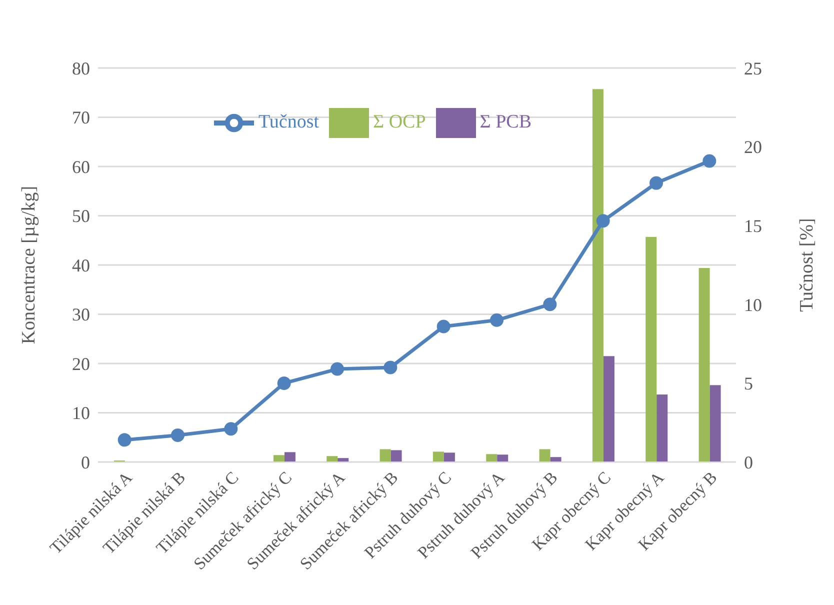 The height and width of the screenshot is (605, 834). Describe the element at coordinates (753, 226) in the screenshot. I see `y2-tick-label: 15` at that location.